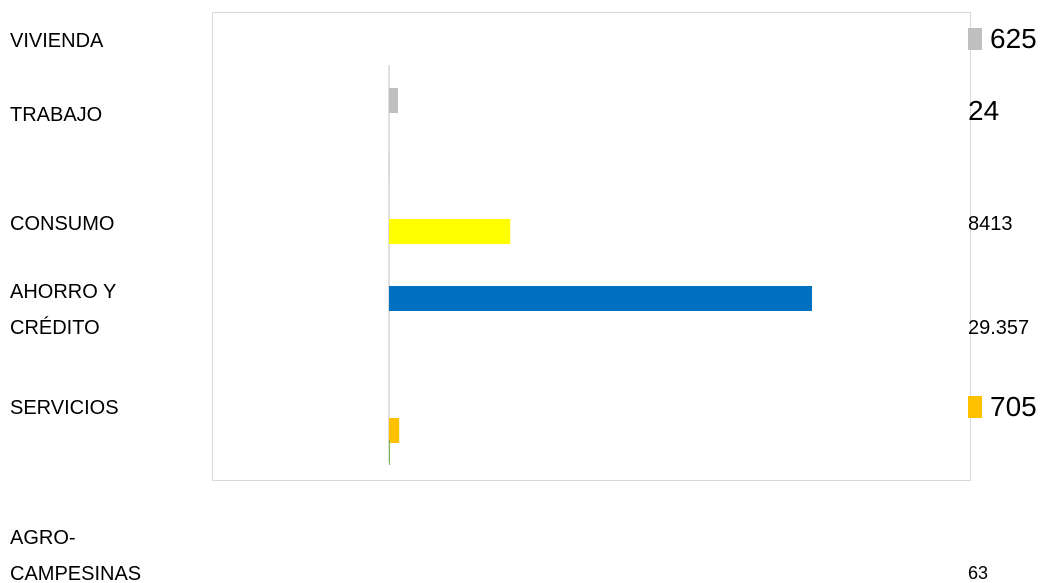 Image resolution: width=1060 pixels, height=583 pixels. I want to click on value-label: 24, so click(984, 110).